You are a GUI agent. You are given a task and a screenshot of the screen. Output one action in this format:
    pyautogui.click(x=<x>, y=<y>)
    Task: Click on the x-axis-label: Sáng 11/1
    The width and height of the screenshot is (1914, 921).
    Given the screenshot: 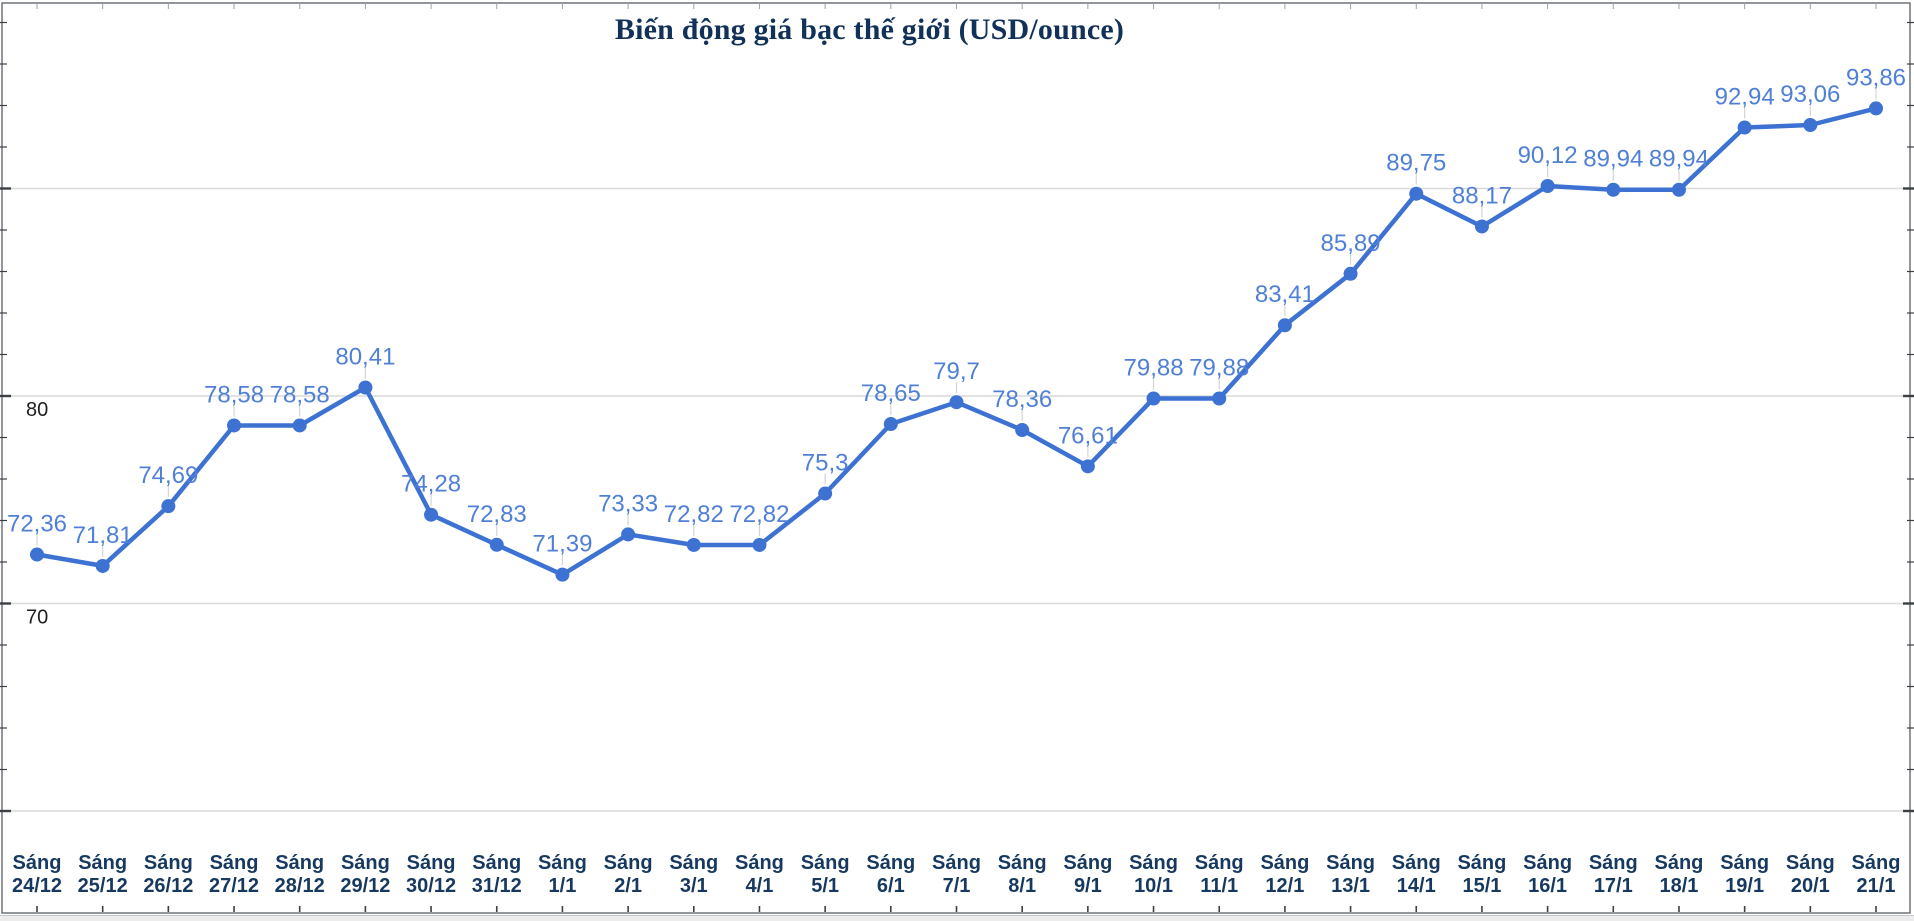 What is the action you would take?
    pyautogui.click(x=1219, y=874)
    